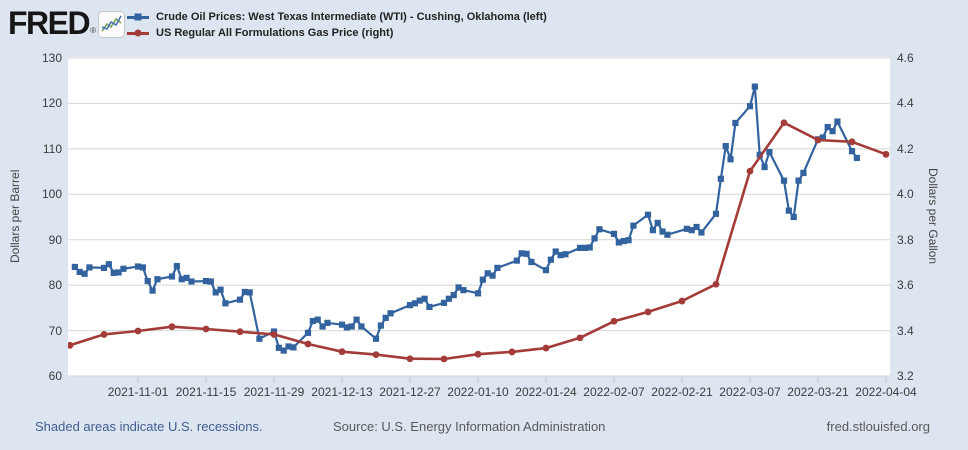 The height and width of the screenshot is (450, 968). What do you see at coordinates (750, 392) in the screenshot?
I see `x-axis-tick-label: 2022-03-07` at bounding box center [750, 392].